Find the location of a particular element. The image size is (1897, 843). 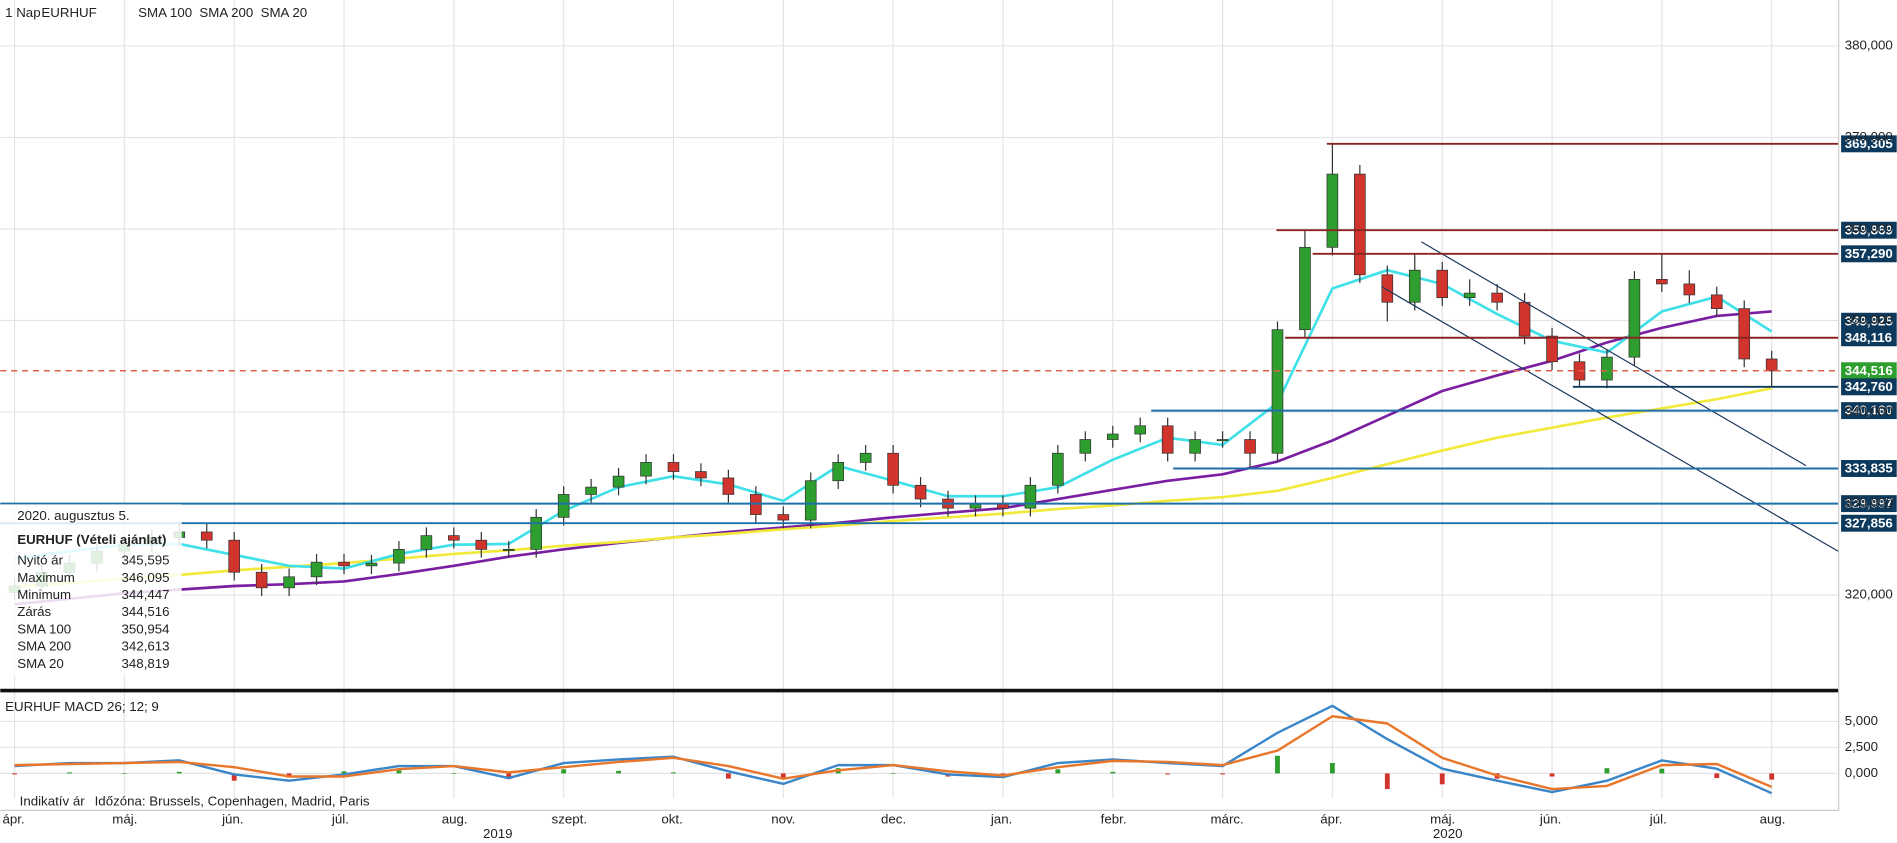

y-tick-label: 340,000 is located at coordinates (1869, 411).